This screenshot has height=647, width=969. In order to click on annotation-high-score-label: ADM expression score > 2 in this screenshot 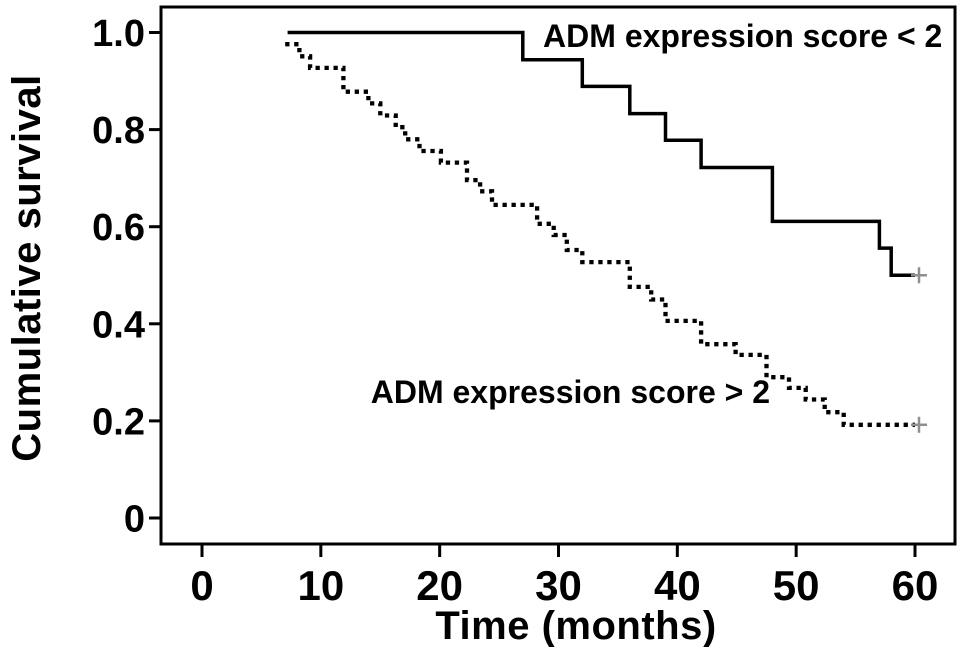, I will do `click(570, 392)`.